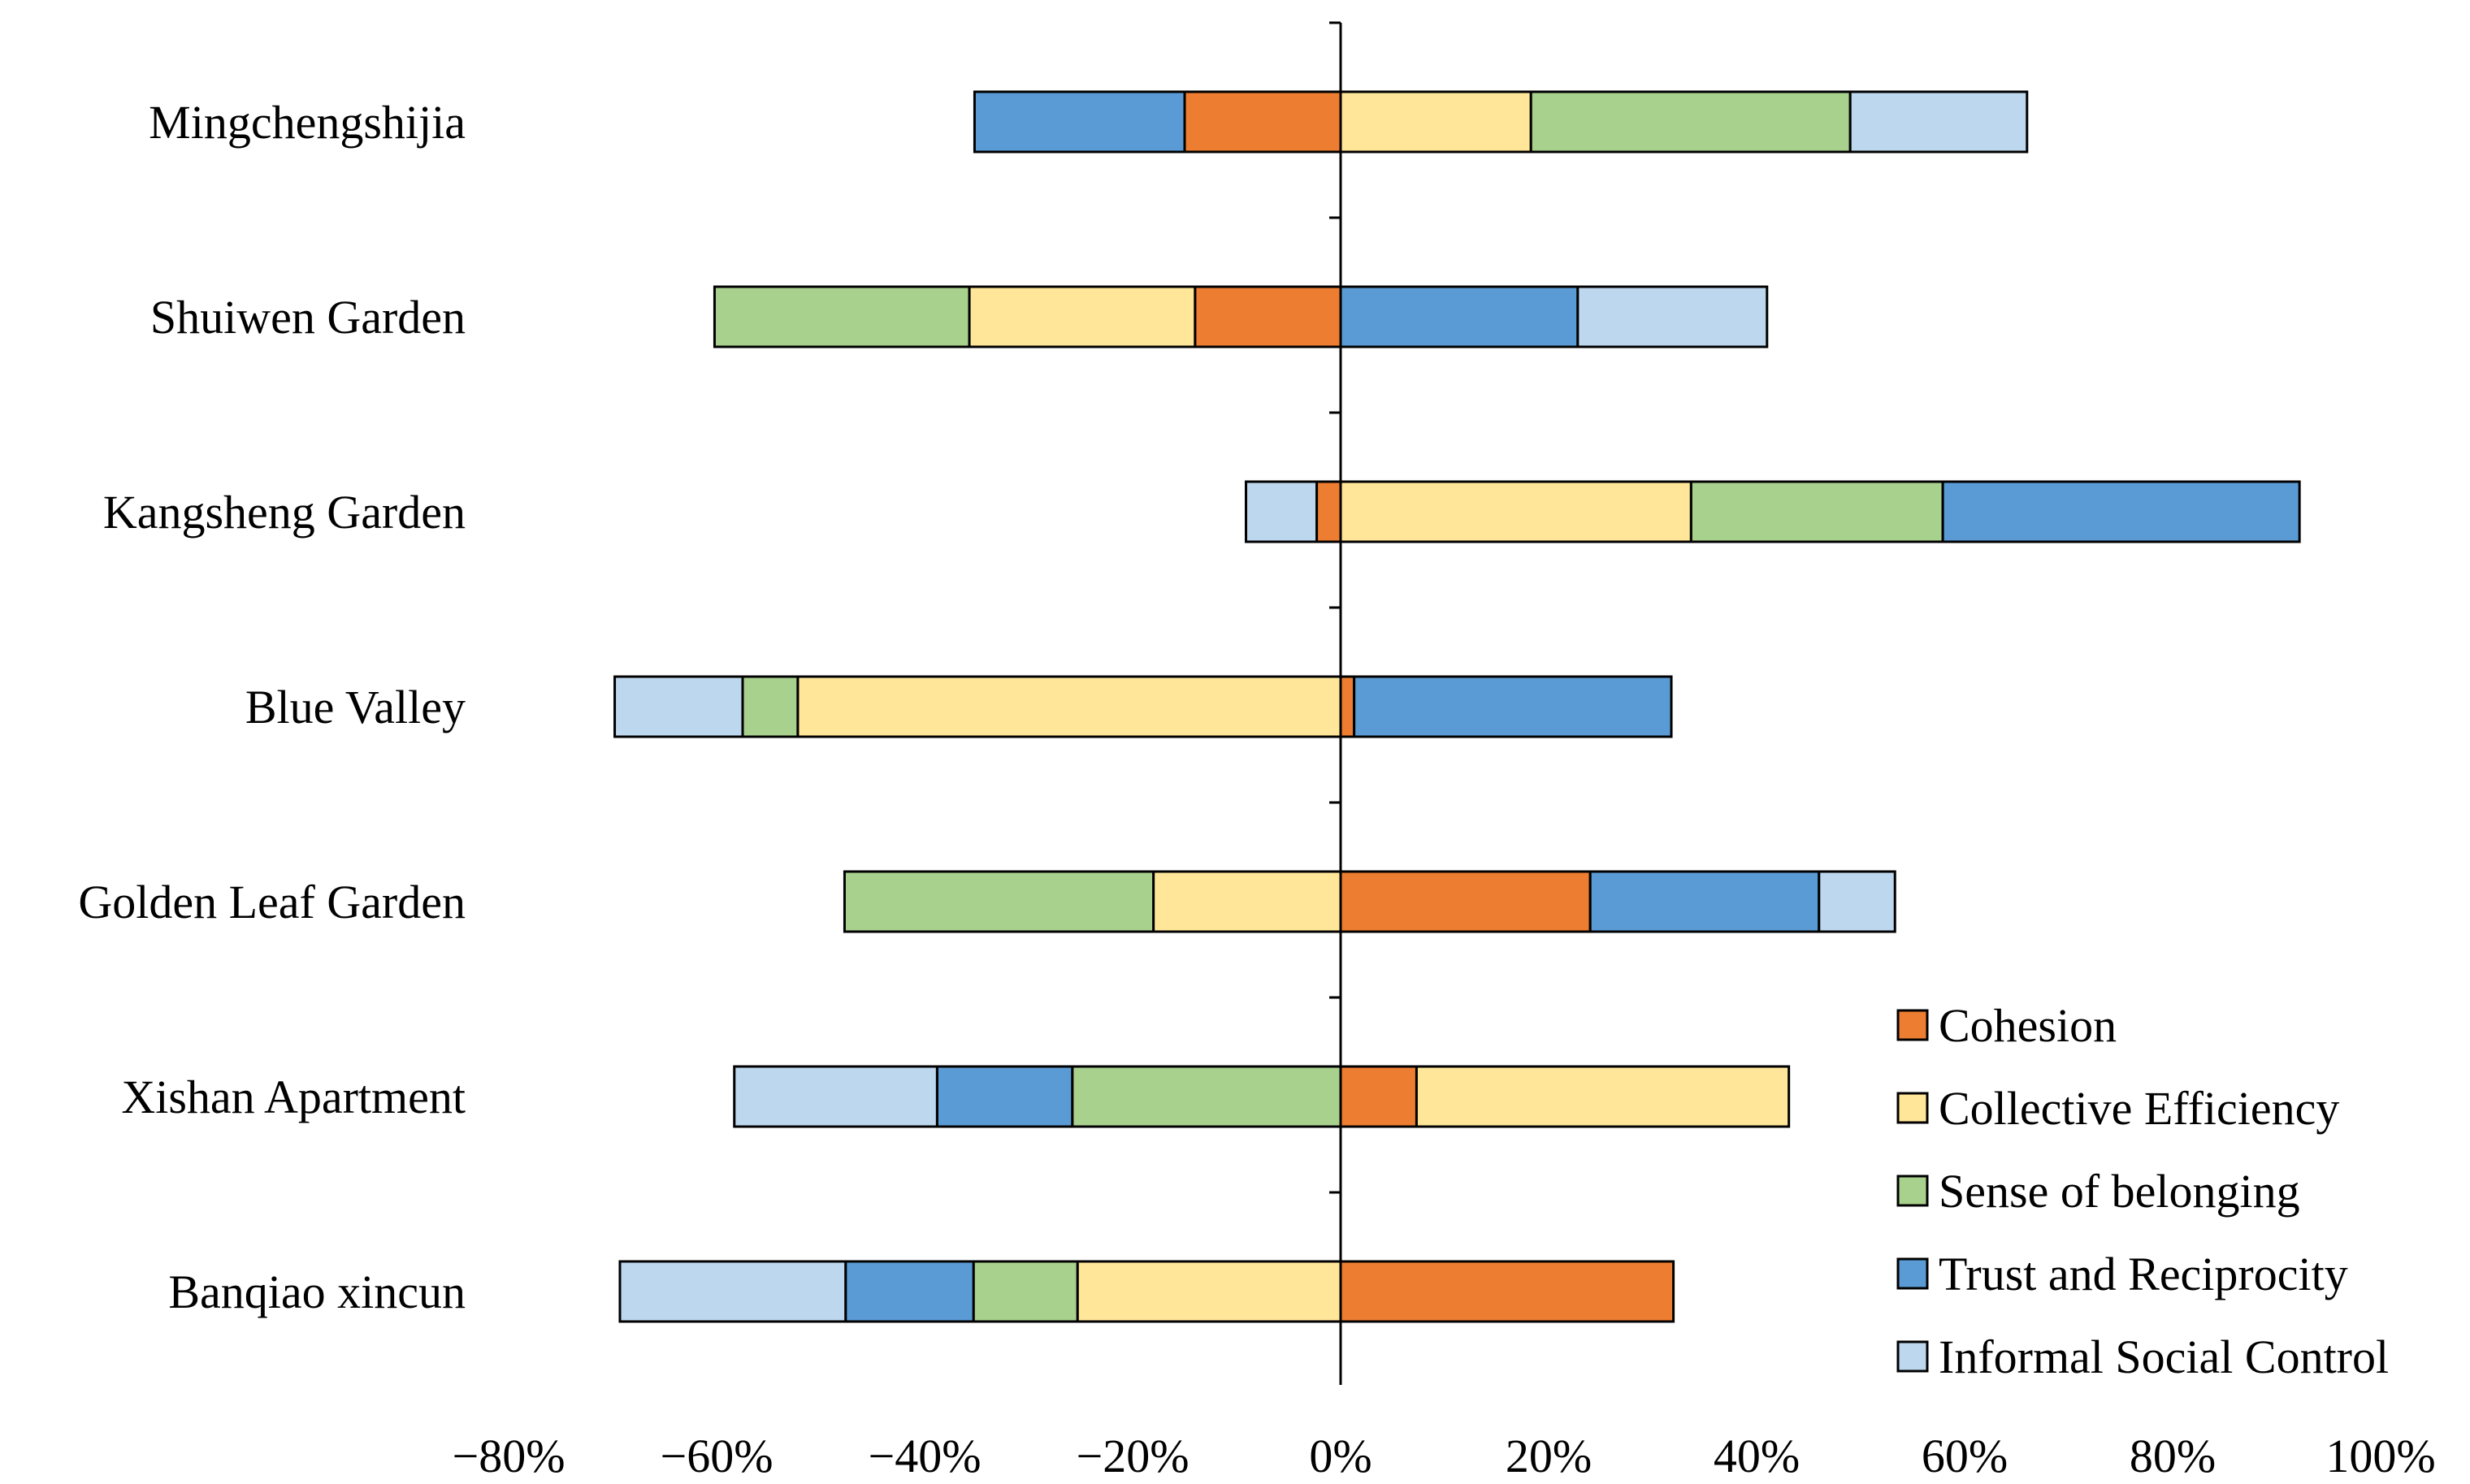  What do you see at coordinates (1816, 511) in the screenshot?
I see `bar-kangsheng-garden-sense-of-belonging` at bounding box center [1816, 511].